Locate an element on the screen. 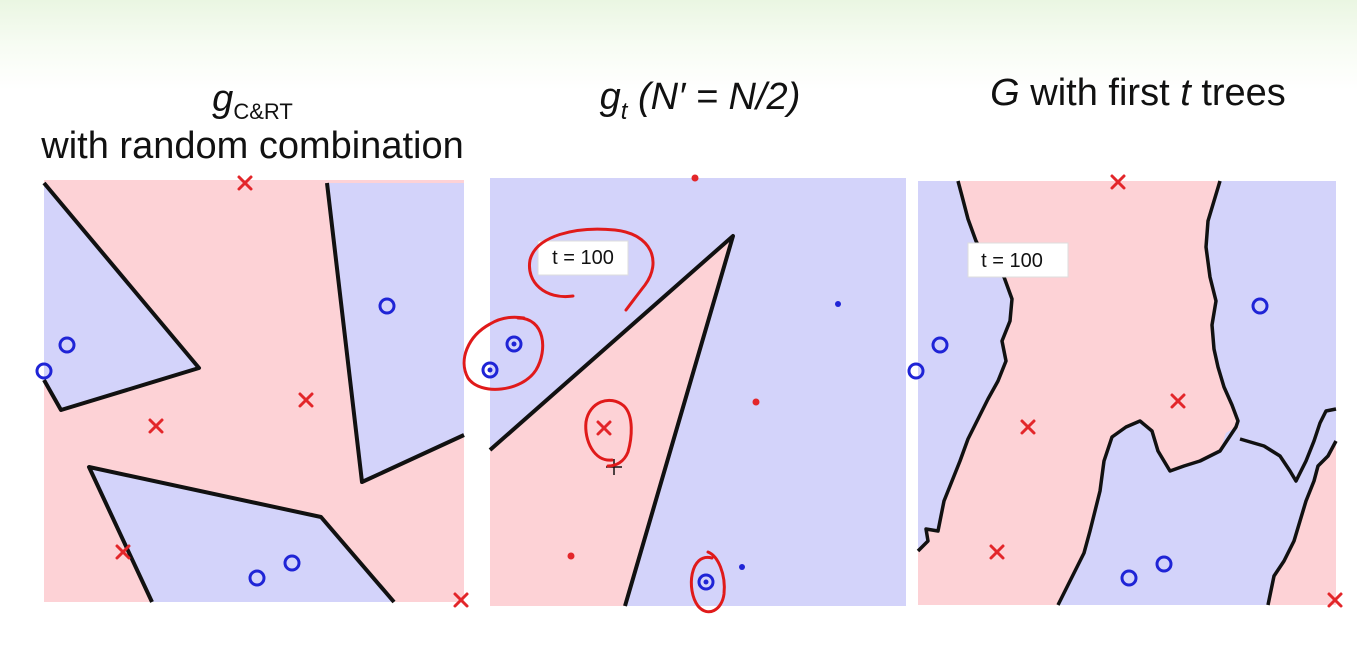 The image size is (1357, 647). title-middle-text: (N′ = N/2) is located at coordinates (714, 97).